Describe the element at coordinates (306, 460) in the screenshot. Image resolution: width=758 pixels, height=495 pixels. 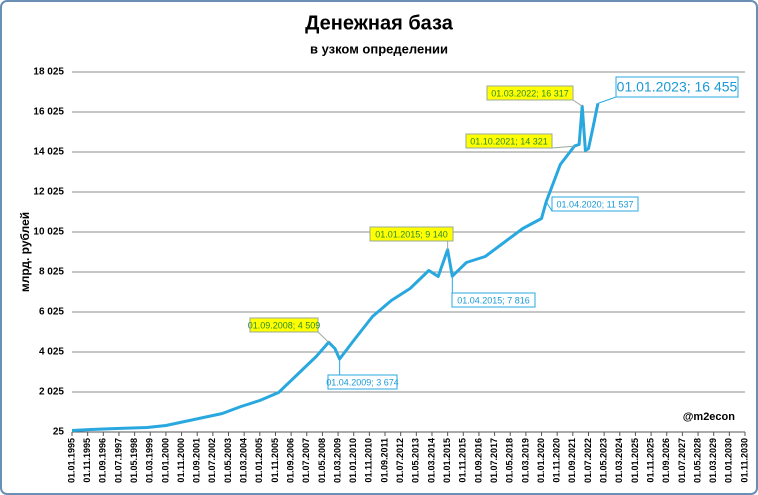
I see `x-tick-label: 01.07.2007` at that location.